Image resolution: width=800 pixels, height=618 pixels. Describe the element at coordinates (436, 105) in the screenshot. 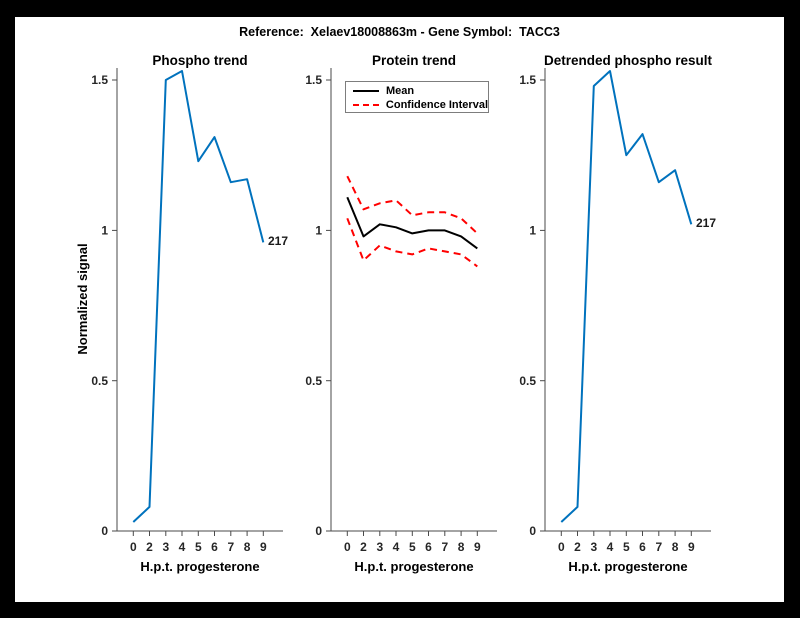

I see `legend-label-confidence-interval: Confidence Interval` at that location.